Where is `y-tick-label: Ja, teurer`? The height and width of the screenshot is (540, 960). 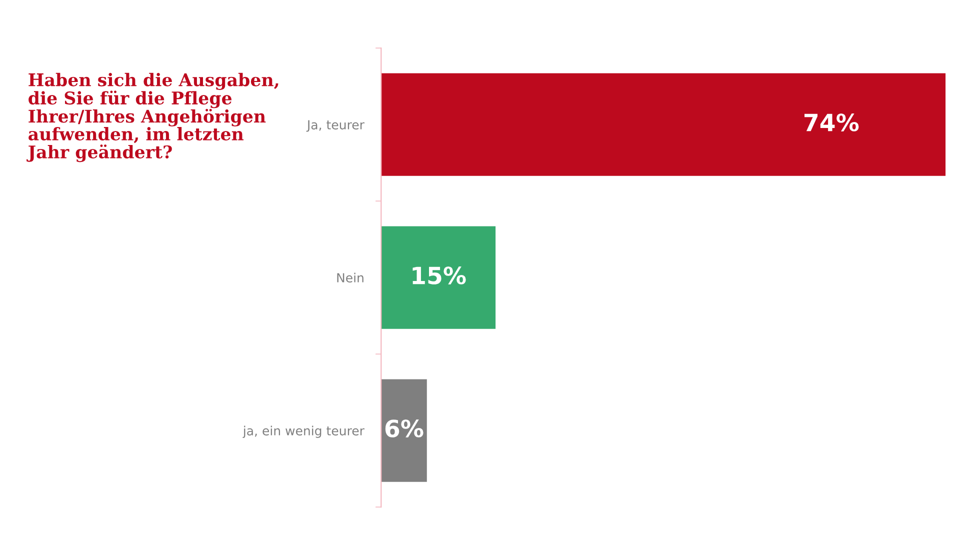
y-tick-label: Ja, teurer is located at coordinates (335, 126).